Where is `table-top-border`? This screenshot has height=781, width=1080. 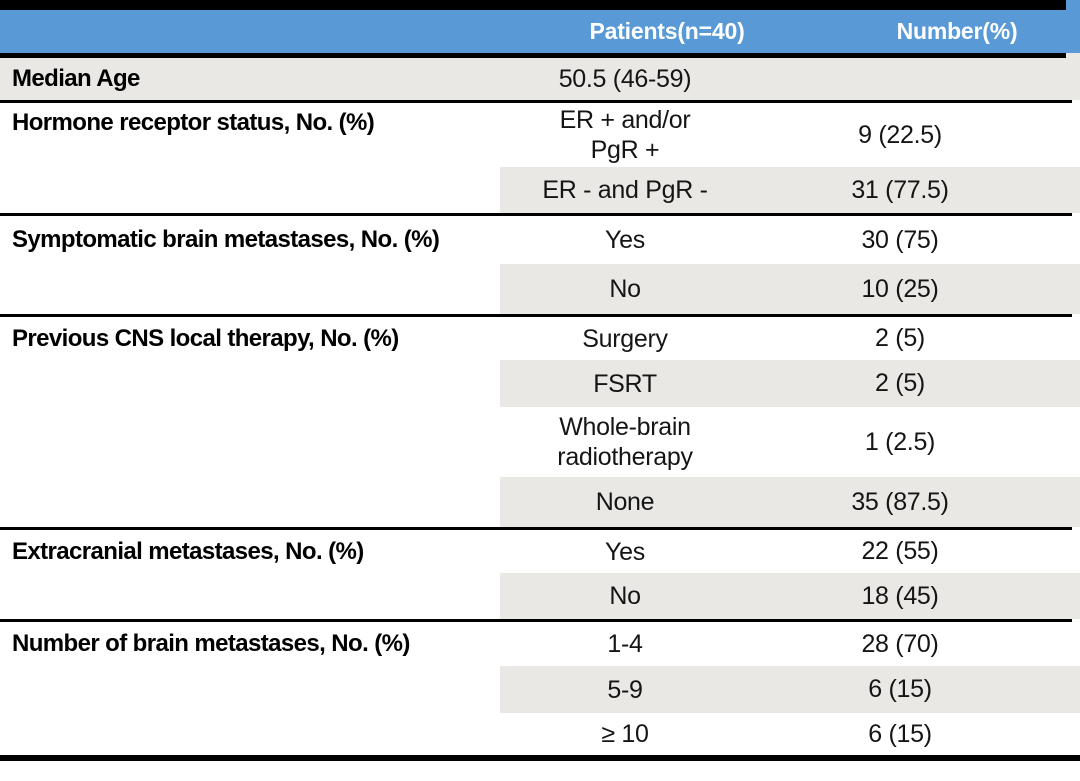
table-top-border is located at coordinates (540, 5).